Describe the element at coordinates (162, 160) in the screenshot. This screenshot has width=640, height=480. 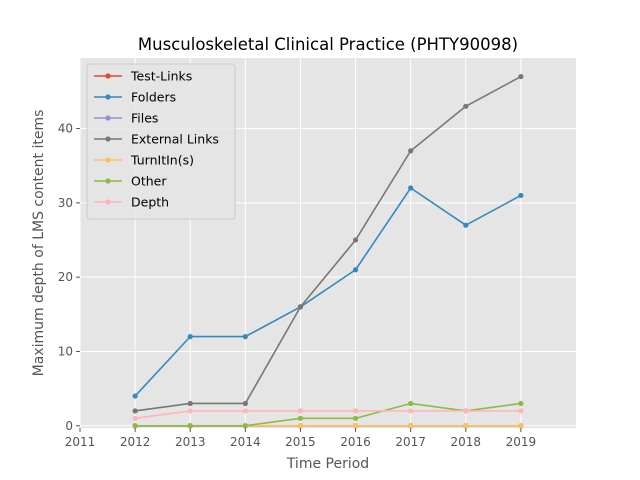
I see `legend-label: TurnItIn(s)` at that location.